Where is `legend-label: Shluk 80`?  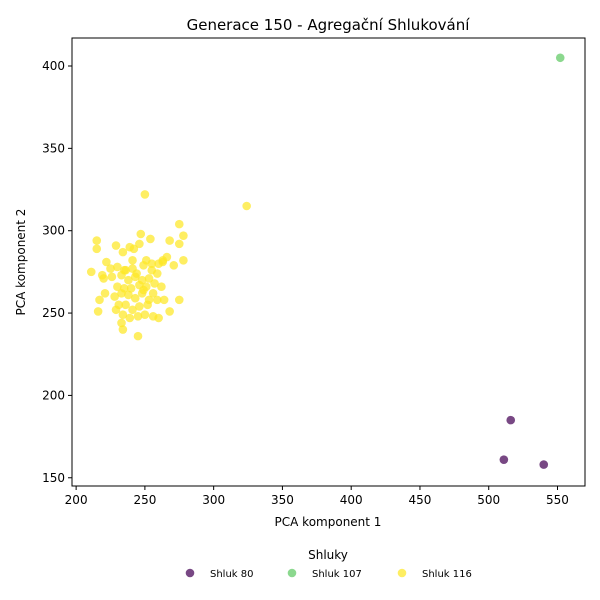 legend-label: Shluk 80 is located at coordinates (232, 574).